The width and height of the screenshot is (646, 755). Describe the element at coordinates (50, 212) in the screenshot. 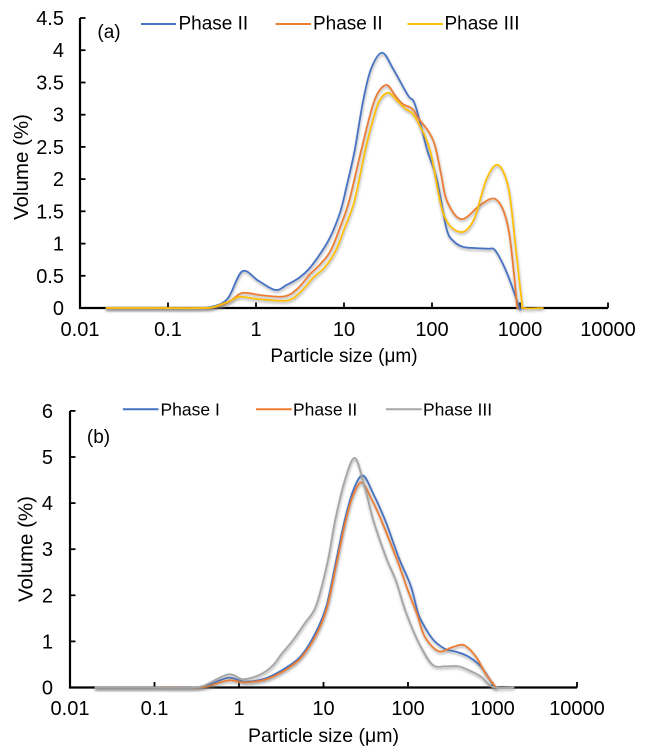

I see `svg-text: 1.5` at that location.